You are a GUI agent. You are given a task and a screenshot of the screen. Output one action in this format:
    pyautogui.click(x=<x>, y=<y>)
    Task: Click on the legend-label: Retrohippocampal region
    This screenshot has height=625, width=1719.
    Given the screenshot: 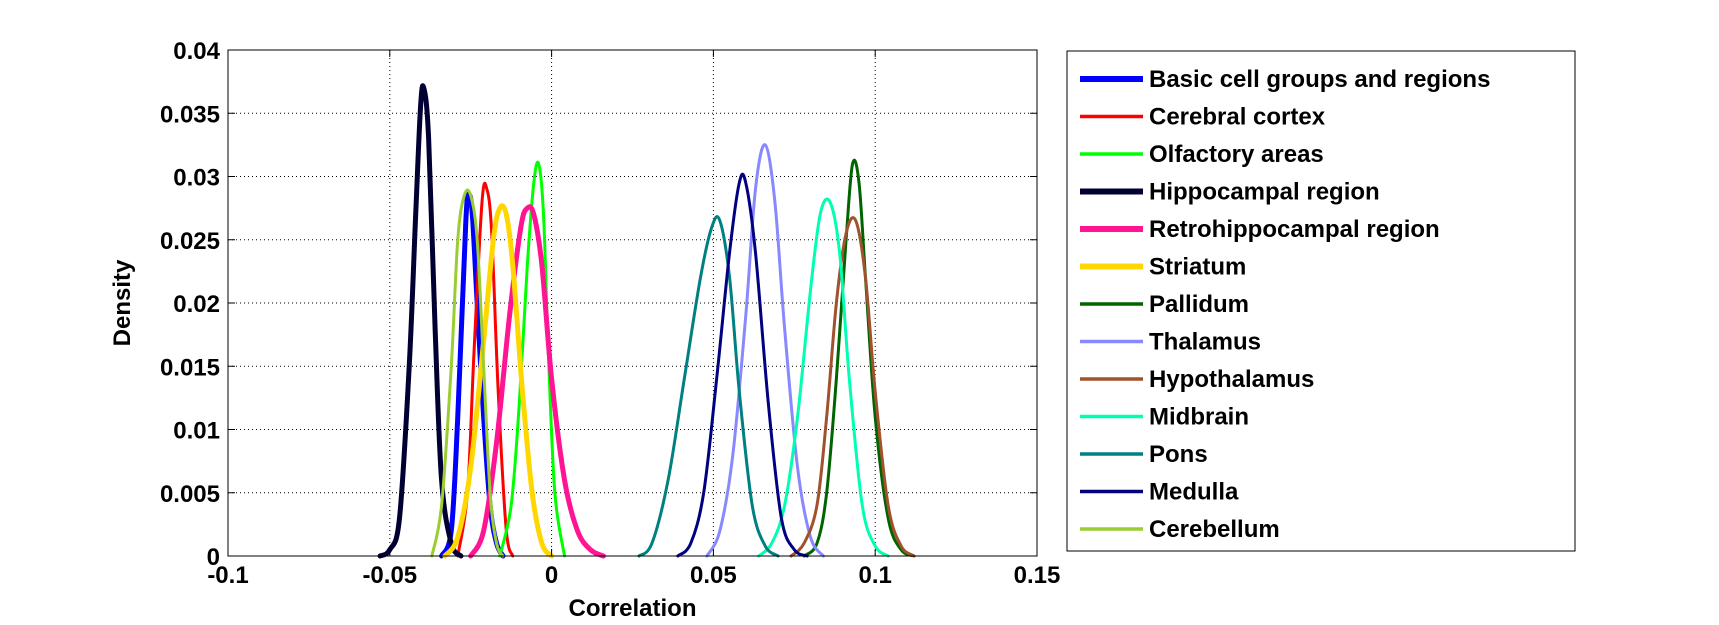 What is the action you would take?
    pyautogui.click(x=1294, y=229)
    